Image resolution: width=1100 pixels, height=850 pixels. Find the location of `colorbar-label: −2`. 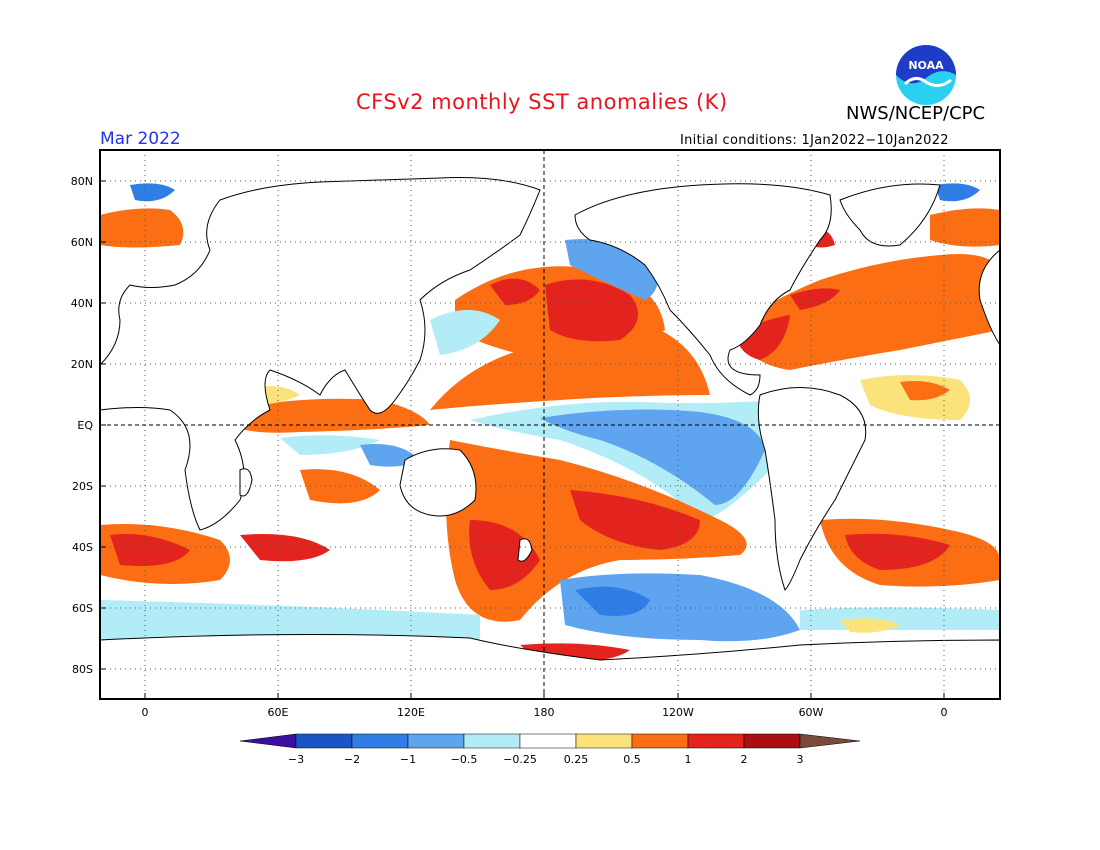

colorbar-label: −2 is located at coordinates (352, 759).